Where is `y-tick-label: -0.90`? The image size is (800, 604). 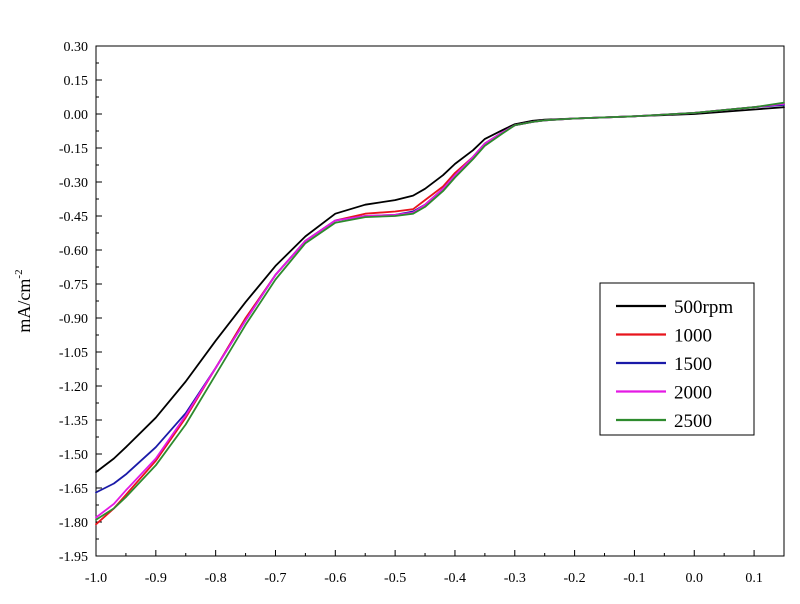 y-tick-label: -0.90 is located at coordinates (73, 319).